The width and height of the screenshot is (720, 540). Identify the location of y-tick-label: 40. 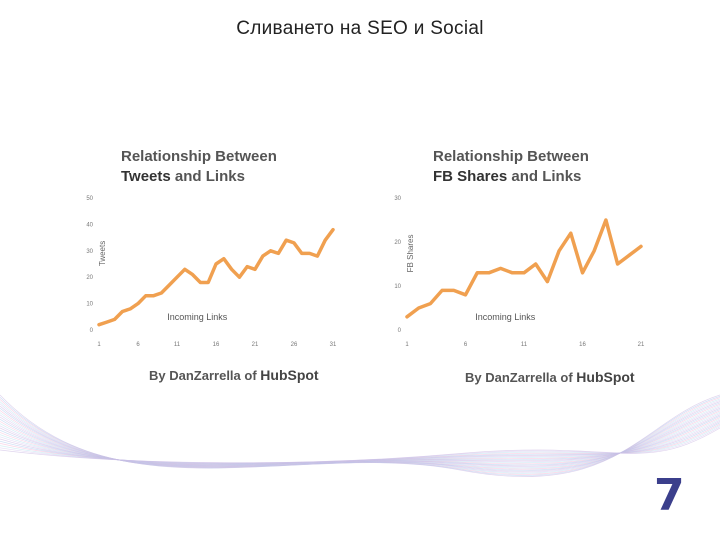
(89, 225).